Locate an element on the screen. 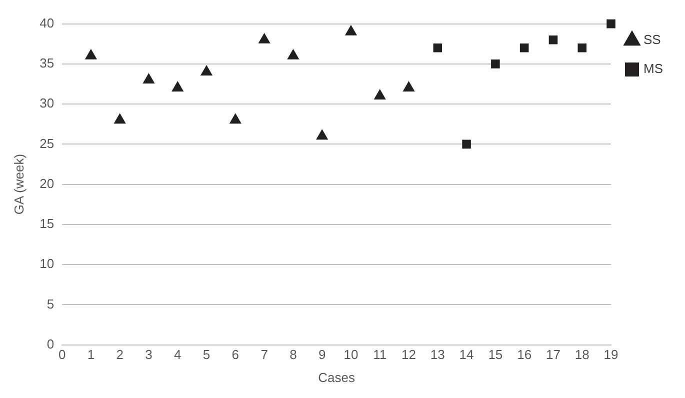 The height and width of the screenshot is (398, 685). x-tick-label: 12 is located at coordinates (409, 354).